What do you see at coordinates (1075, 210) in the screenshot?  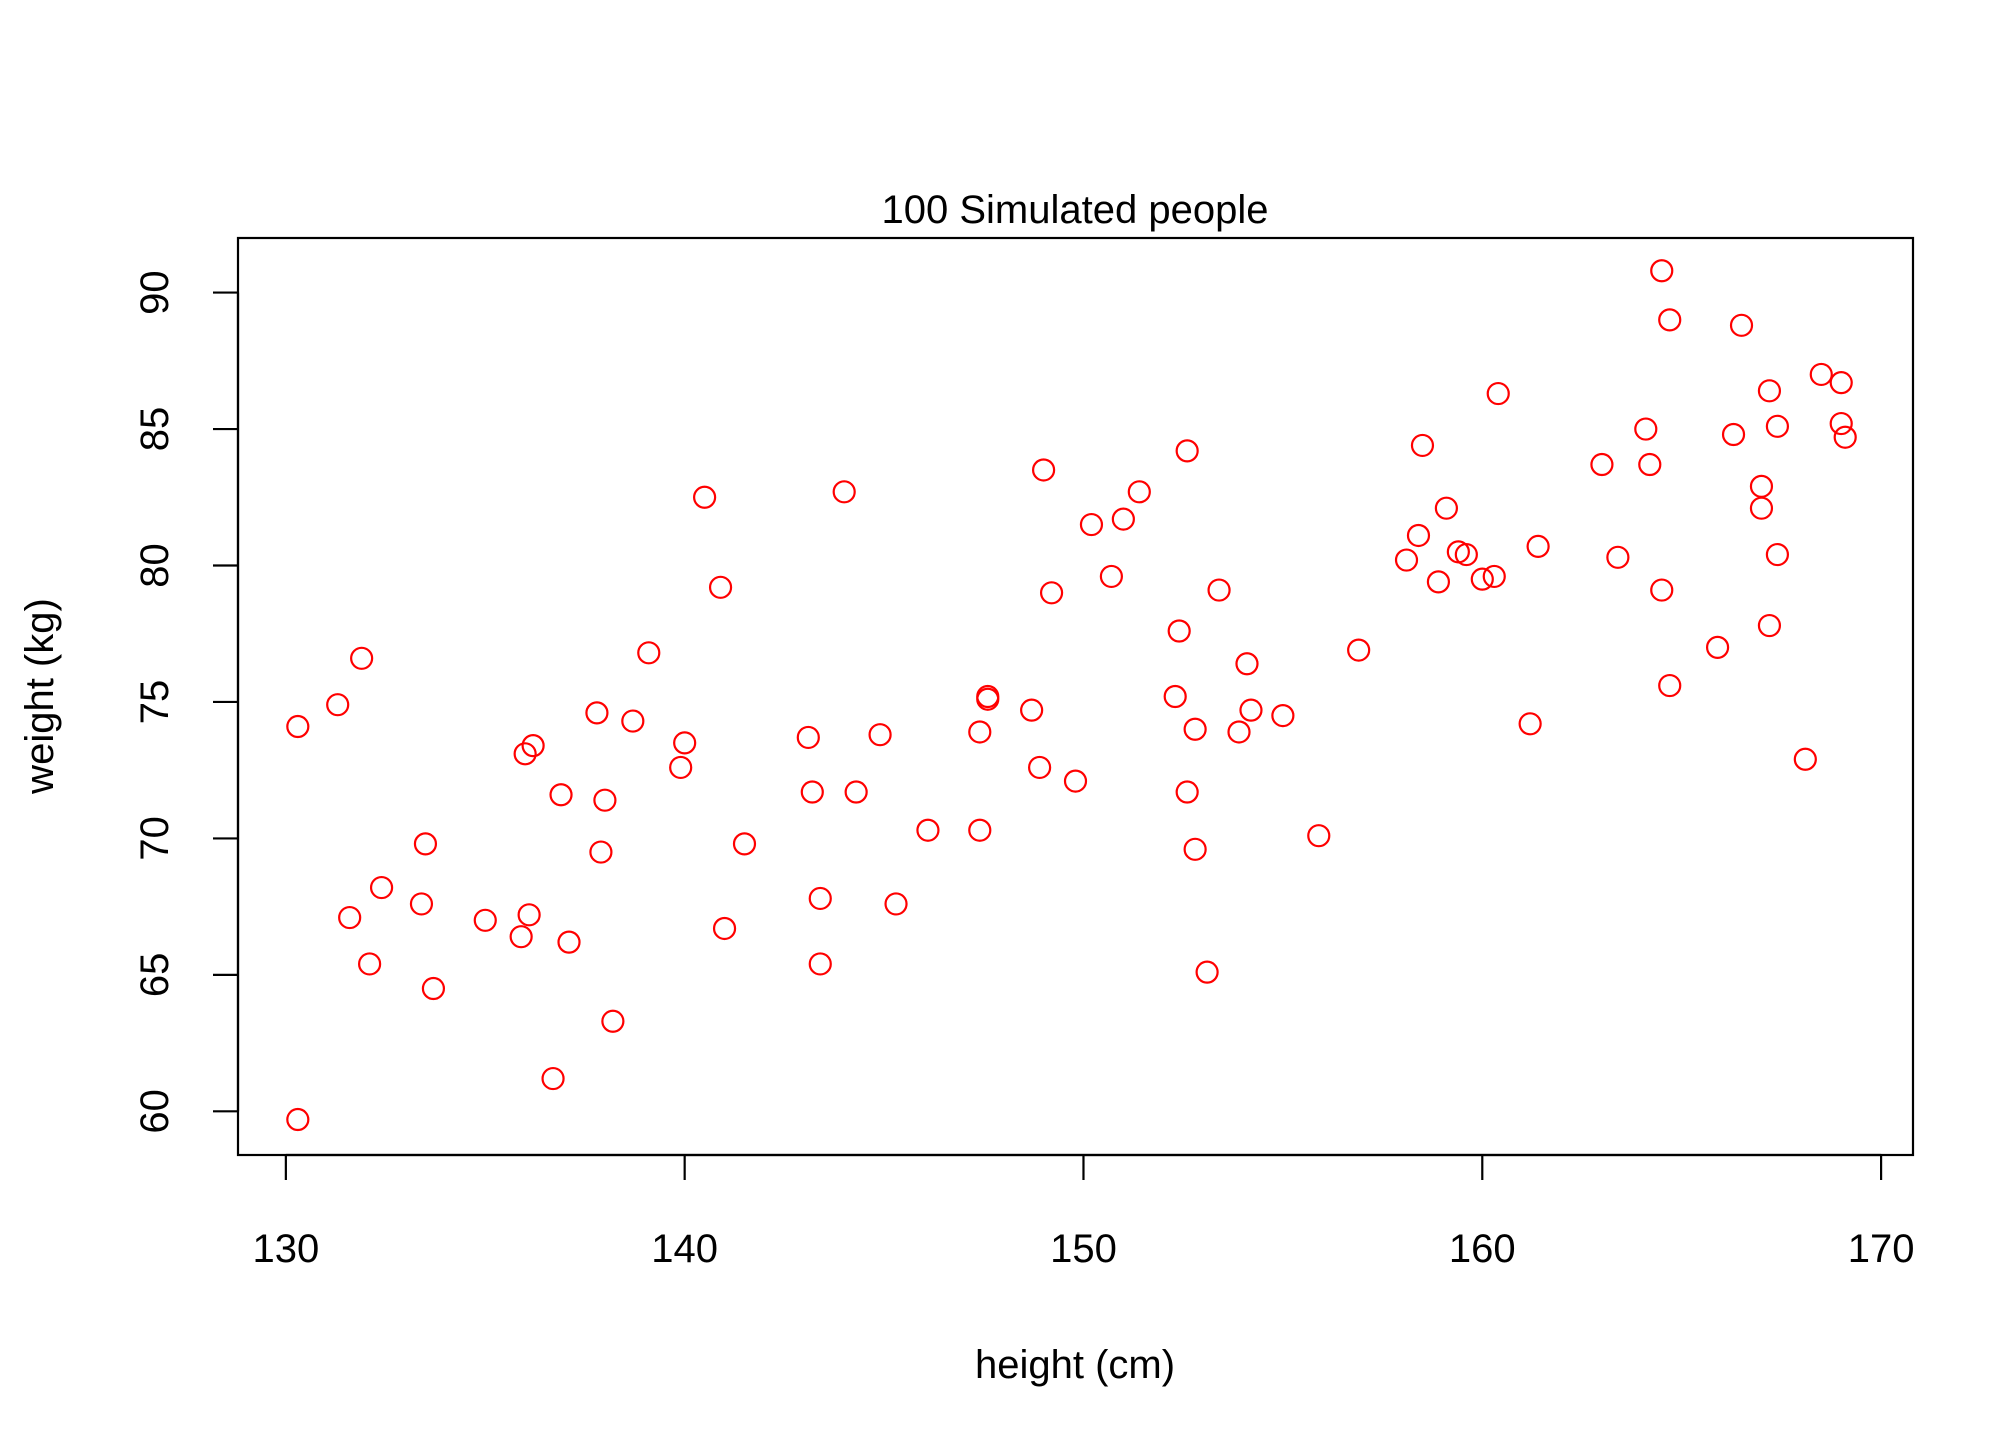 I see `chart-title: 100 Simulated people` at bounding box center [1075, 210].